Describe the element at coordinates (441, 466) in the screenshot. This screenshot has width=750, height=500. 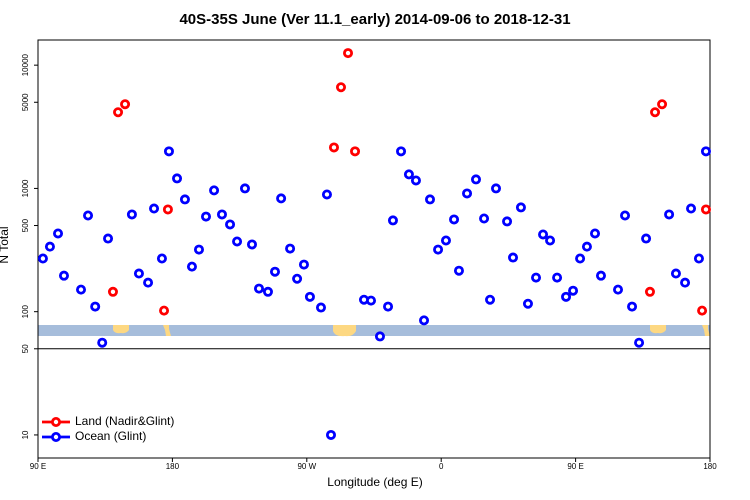
I see `x-tick-label: 0` at that location.